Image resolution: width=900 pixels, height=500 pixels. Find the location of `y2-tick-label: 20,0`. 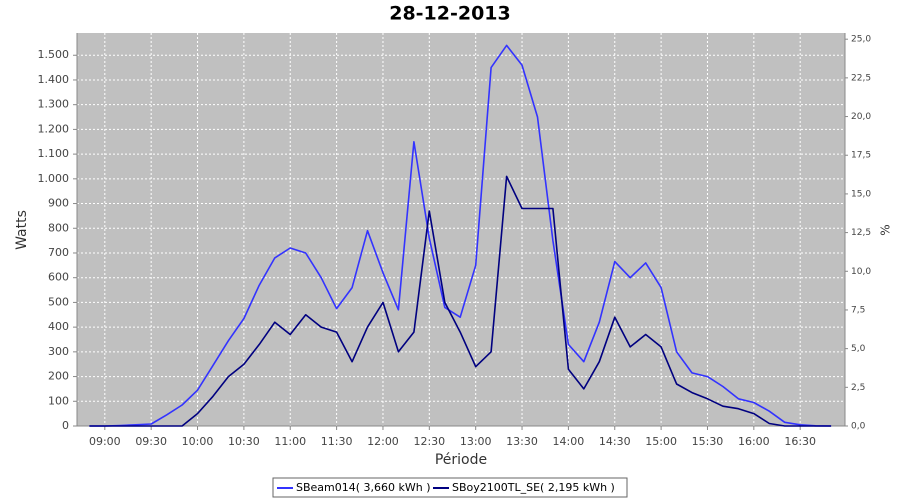

y2-tick-label: 20,0 is located at coordinates (861, 117).